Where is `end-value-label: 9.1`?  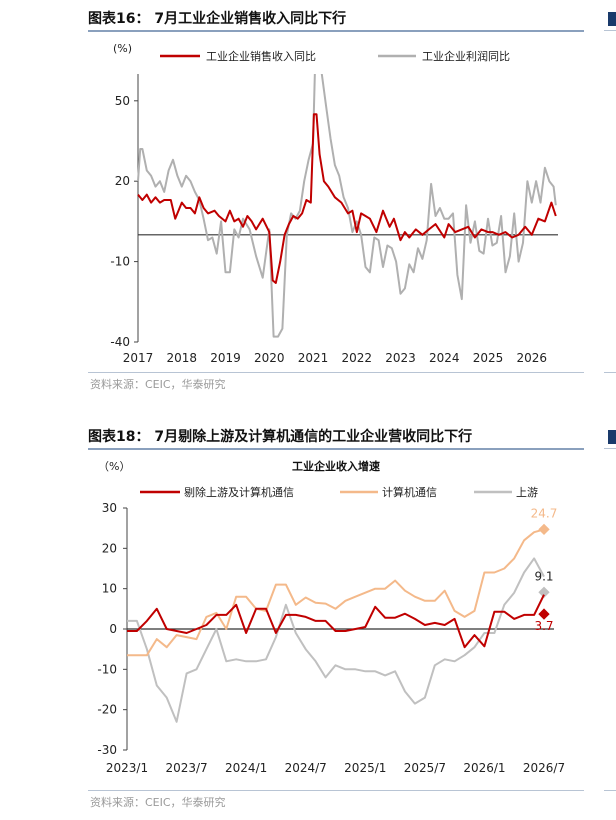
end-value-label: 9.1 is located at coordinates (543, 576).